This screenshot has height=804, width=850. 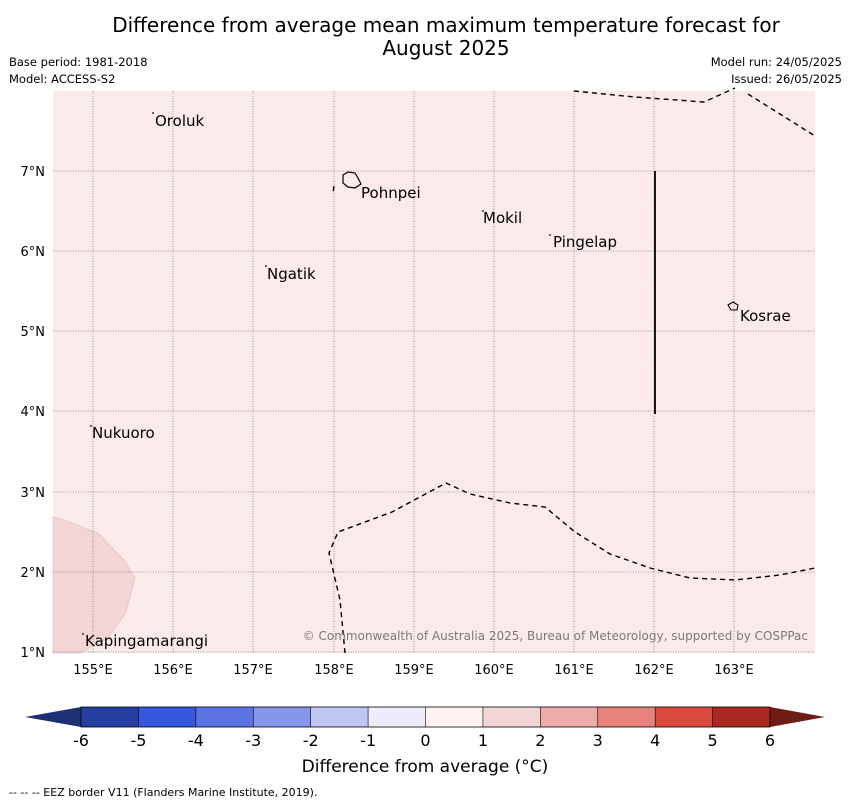 I want to click on colorbar-tick-label: 0, so click(x=425, y=740).